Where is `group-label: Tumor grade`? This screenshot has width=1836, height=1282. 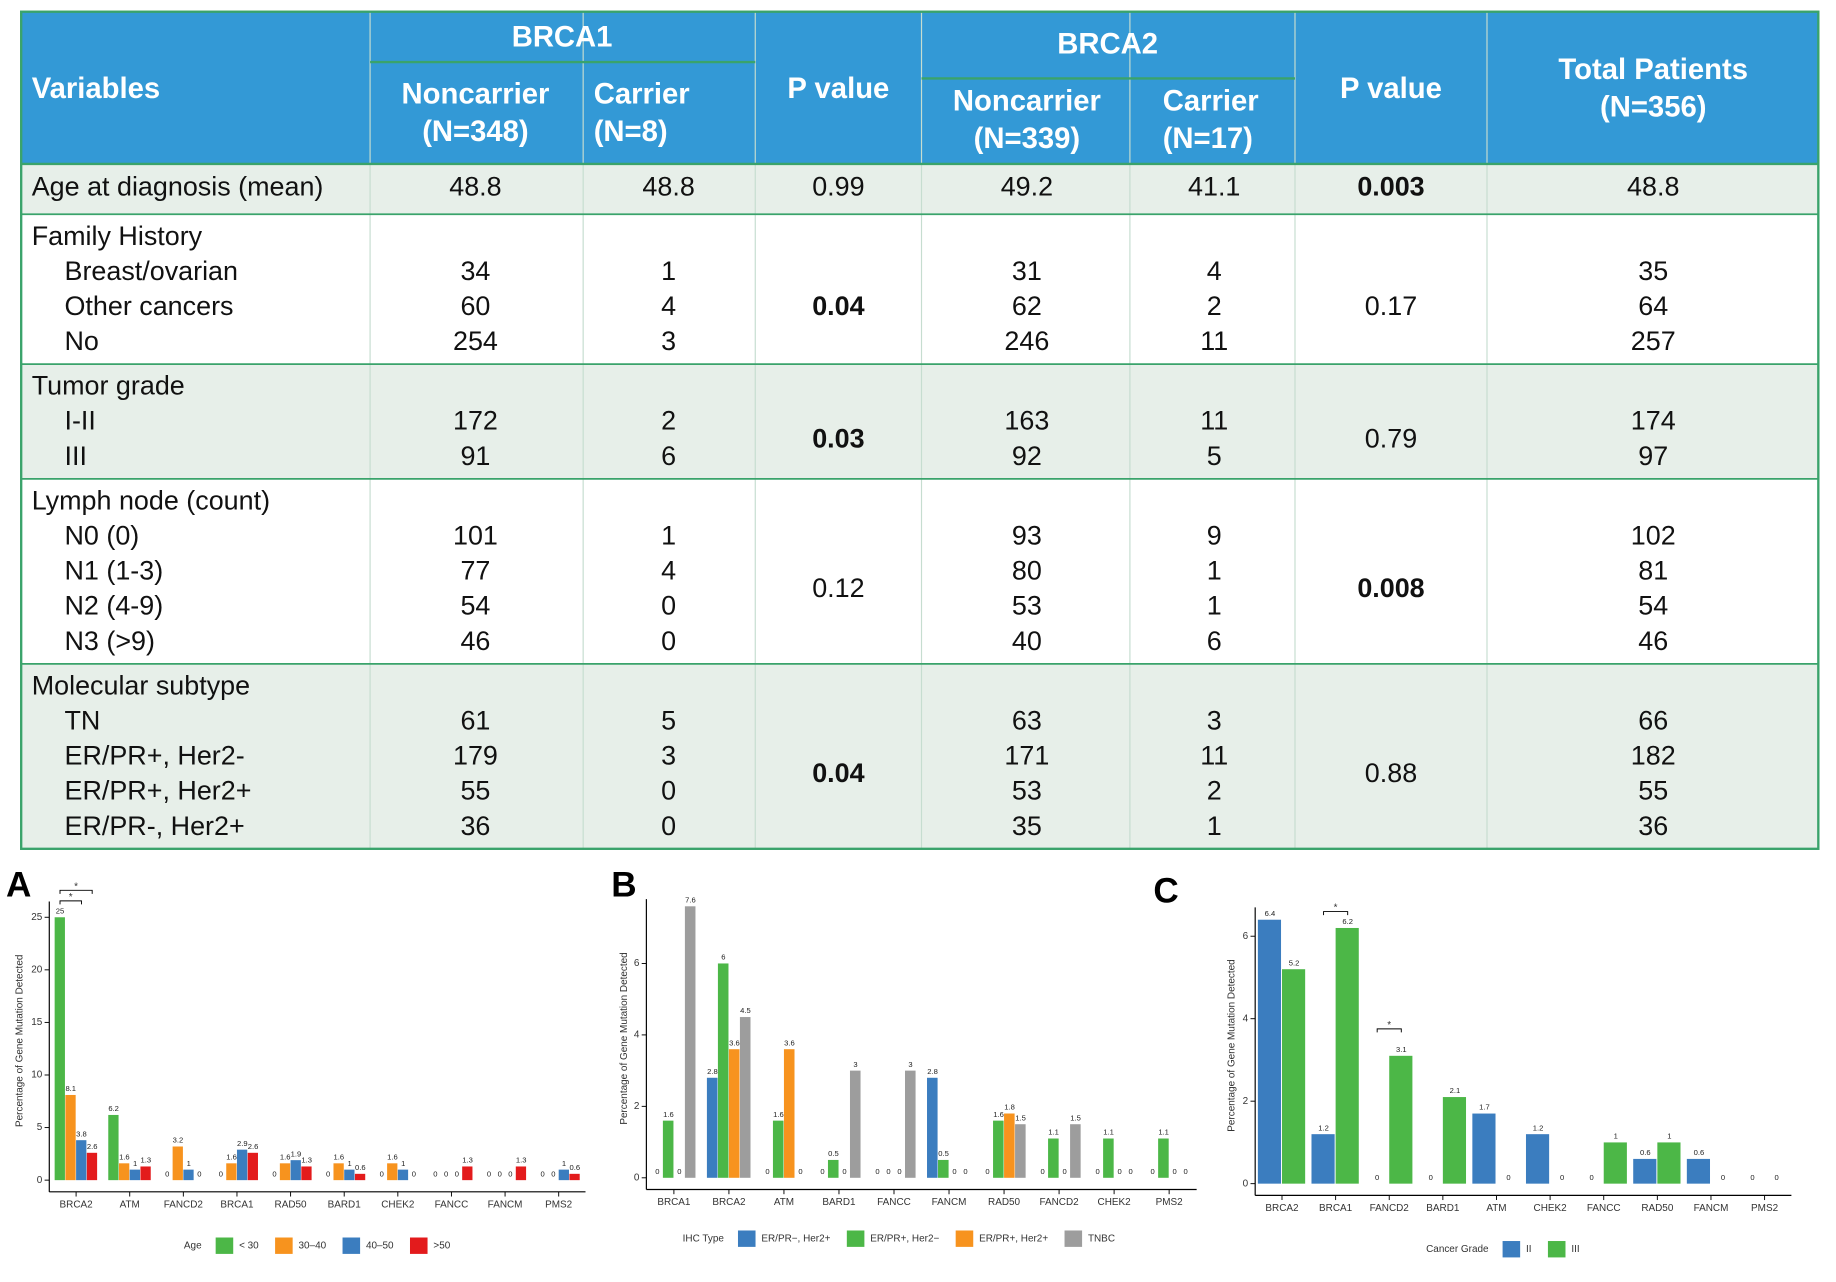
group-label: Tumor grade is located at coordinates (108, 386).